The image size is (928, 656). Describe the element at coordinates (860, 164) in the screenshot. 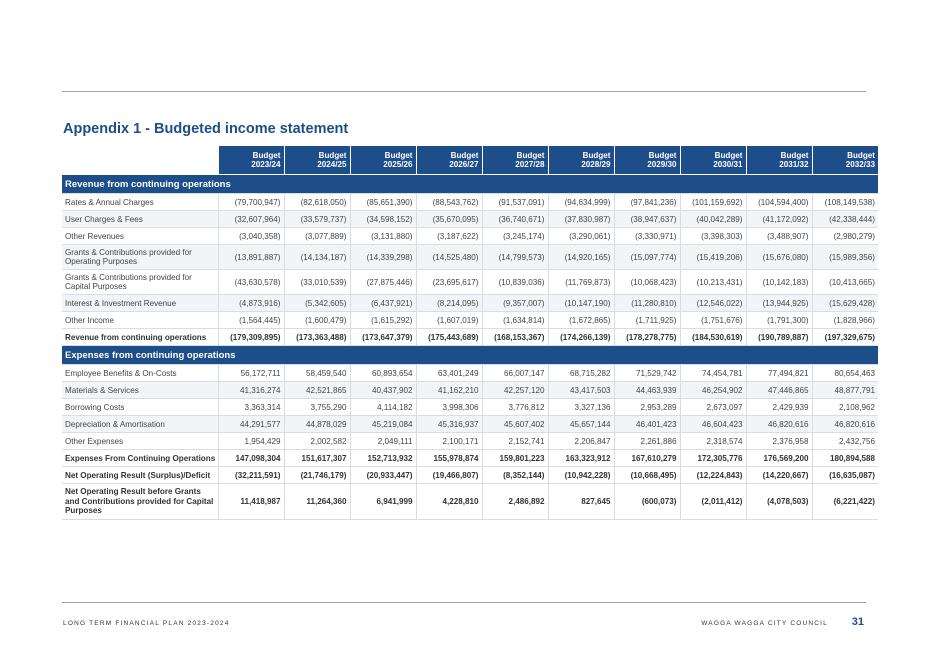

I see `column-header-line2: 2032/33` at that location.